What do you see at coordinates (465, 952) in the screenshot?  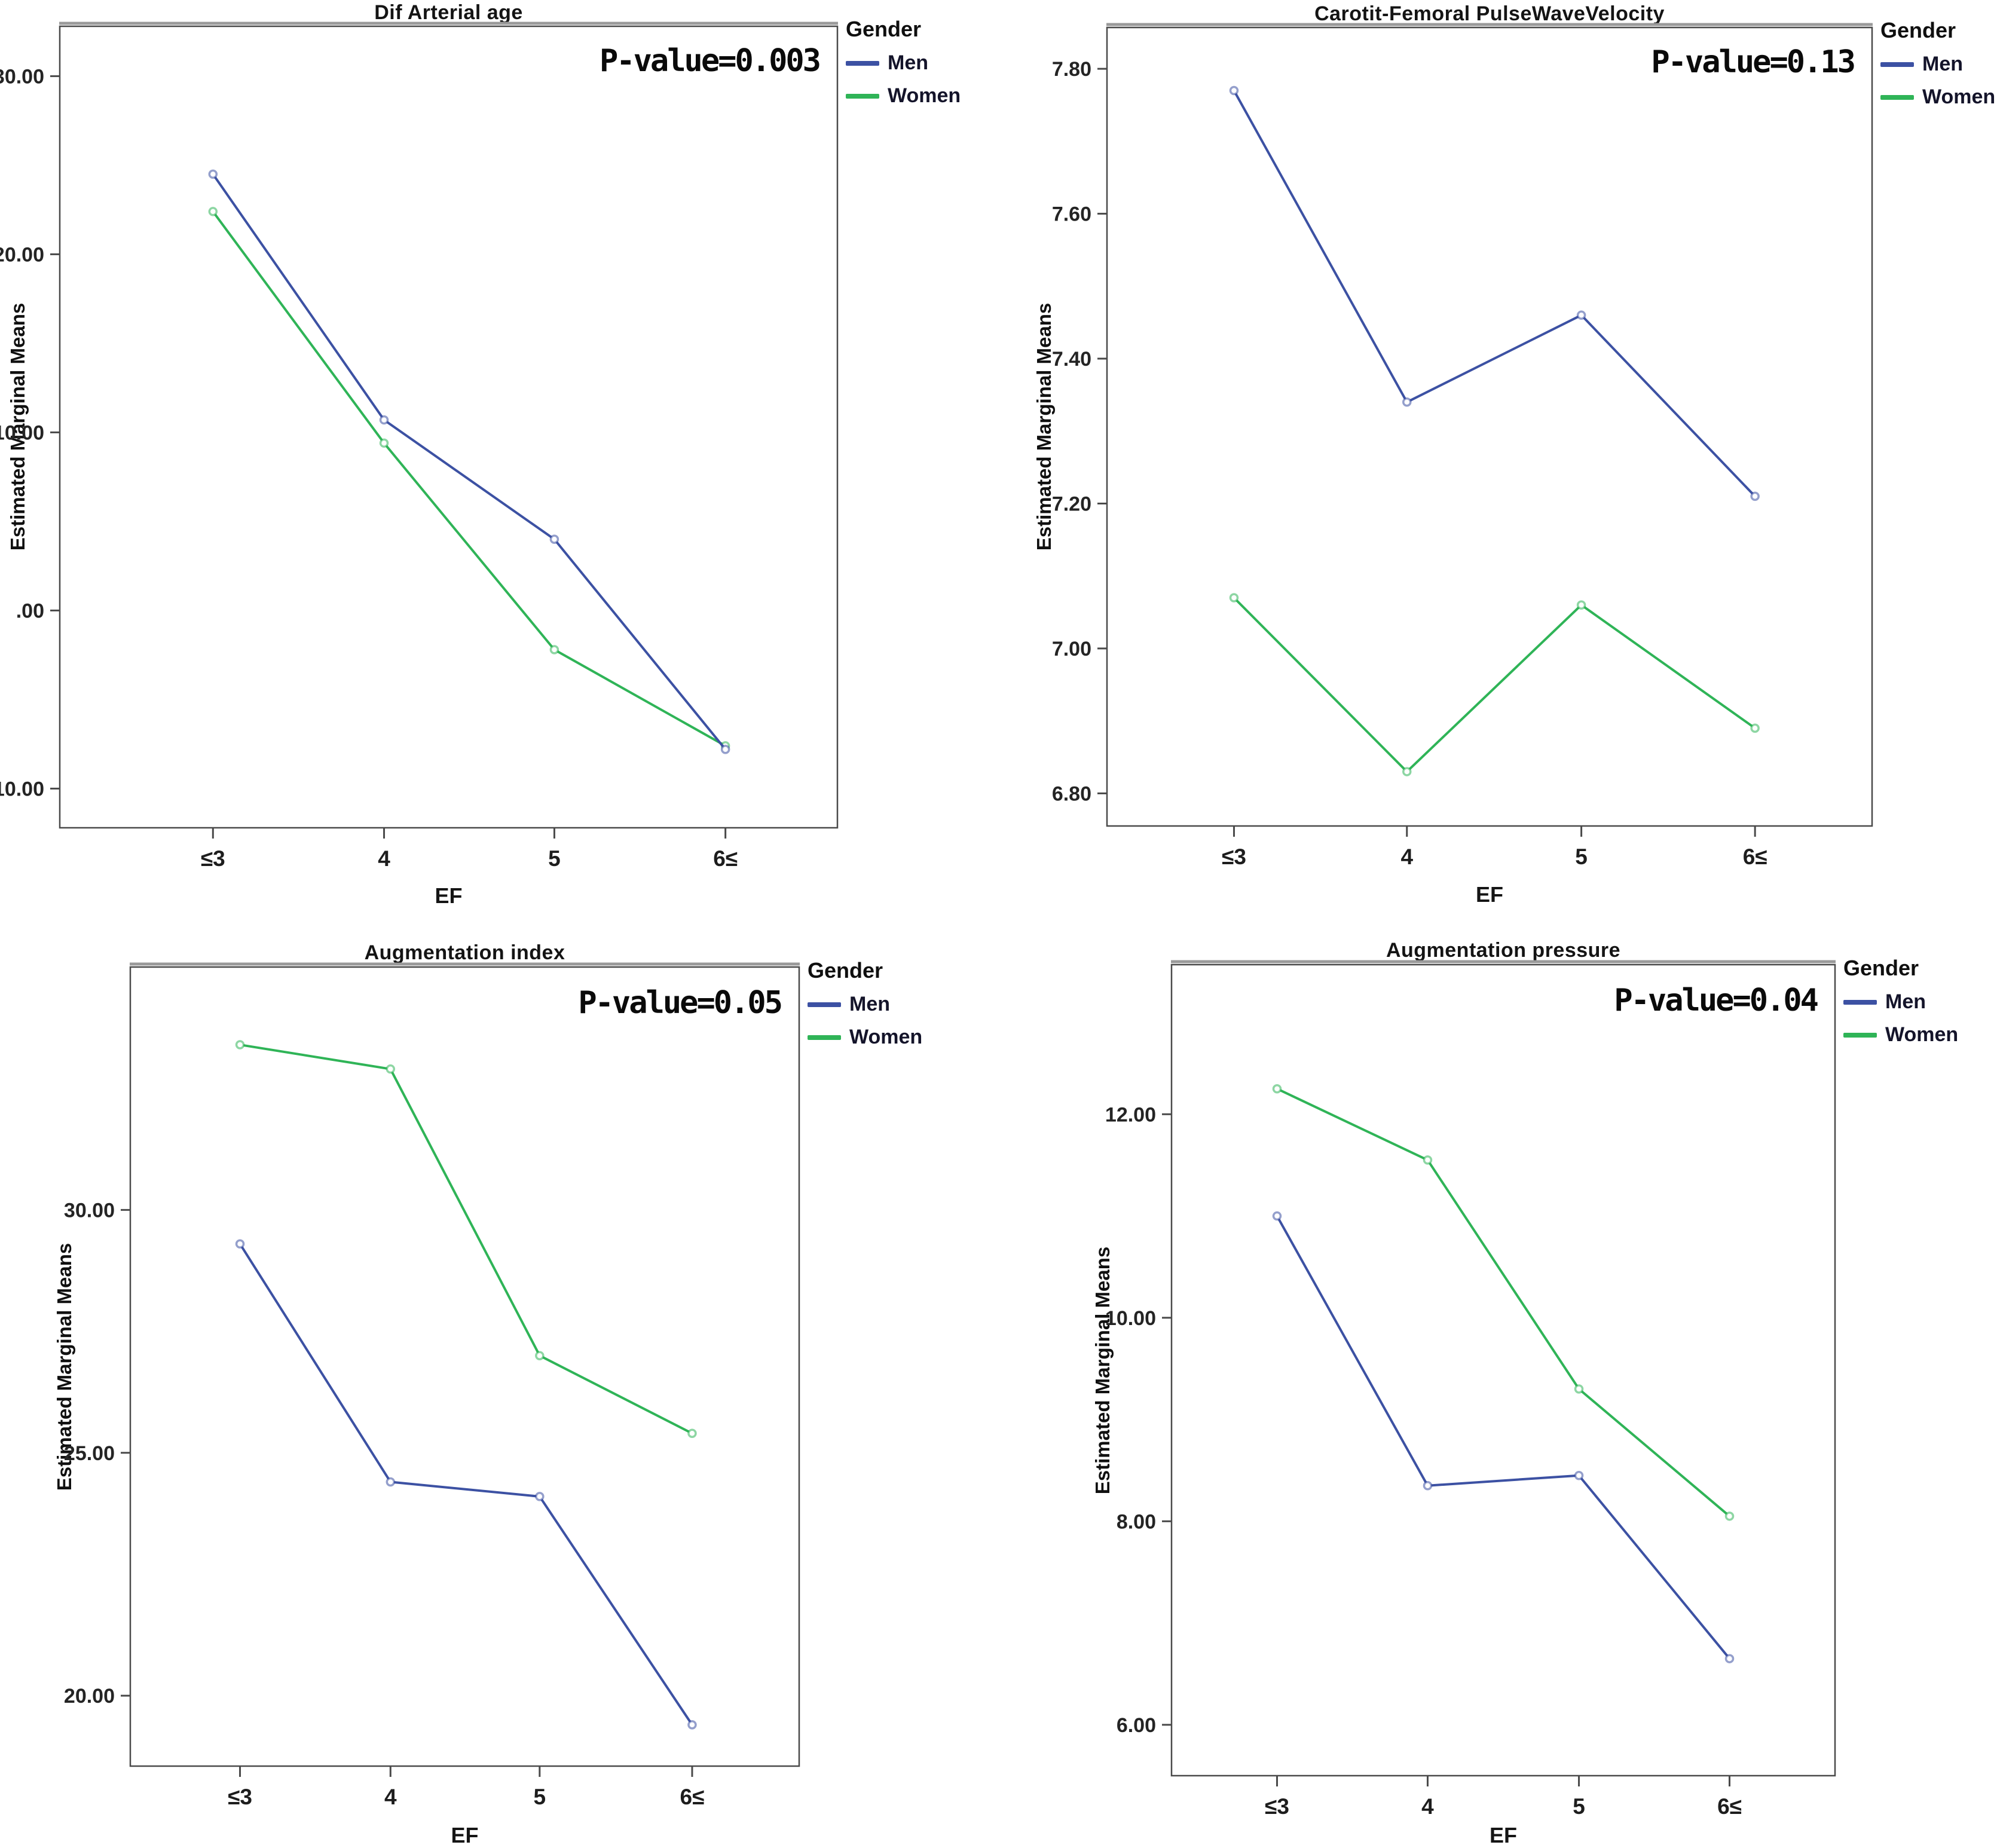 I see `chart-title: Augmentation index` at bounding box center [465, 952].